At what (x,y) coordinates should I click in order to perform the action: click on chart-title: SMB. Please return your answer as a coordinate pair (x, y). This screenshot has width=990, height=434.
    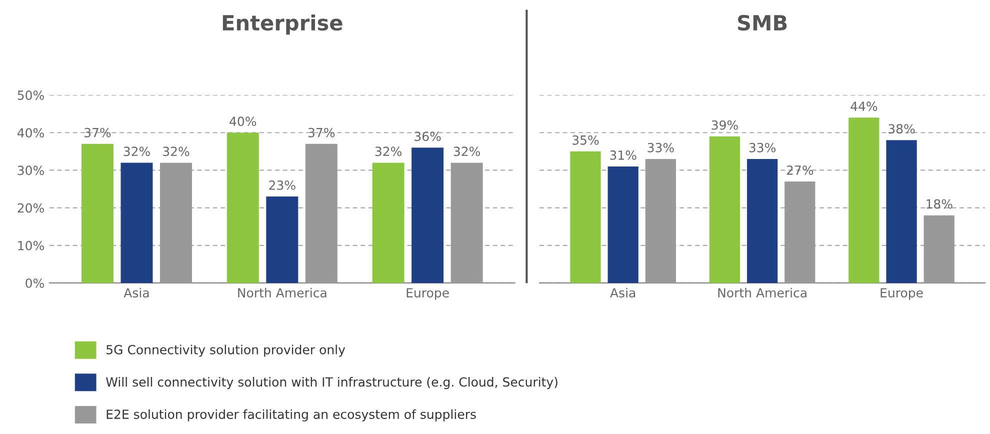
    Looking at the image, I should click on (762, 22).